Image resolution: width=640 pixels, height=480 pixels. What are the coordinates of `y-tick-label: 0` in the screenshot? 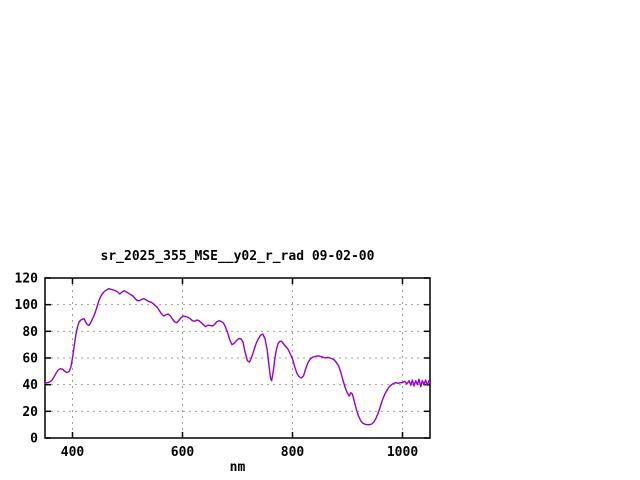 It's located at (34, 439).